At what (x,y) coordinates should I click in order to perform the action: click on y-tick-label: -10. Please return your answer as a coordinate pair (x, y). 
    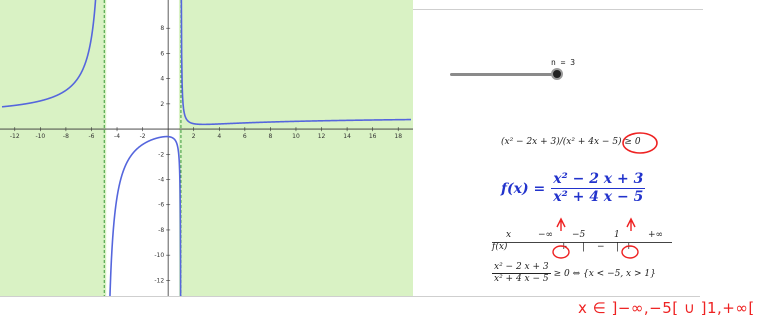
    Looking at the image, I should click on (159, 255).